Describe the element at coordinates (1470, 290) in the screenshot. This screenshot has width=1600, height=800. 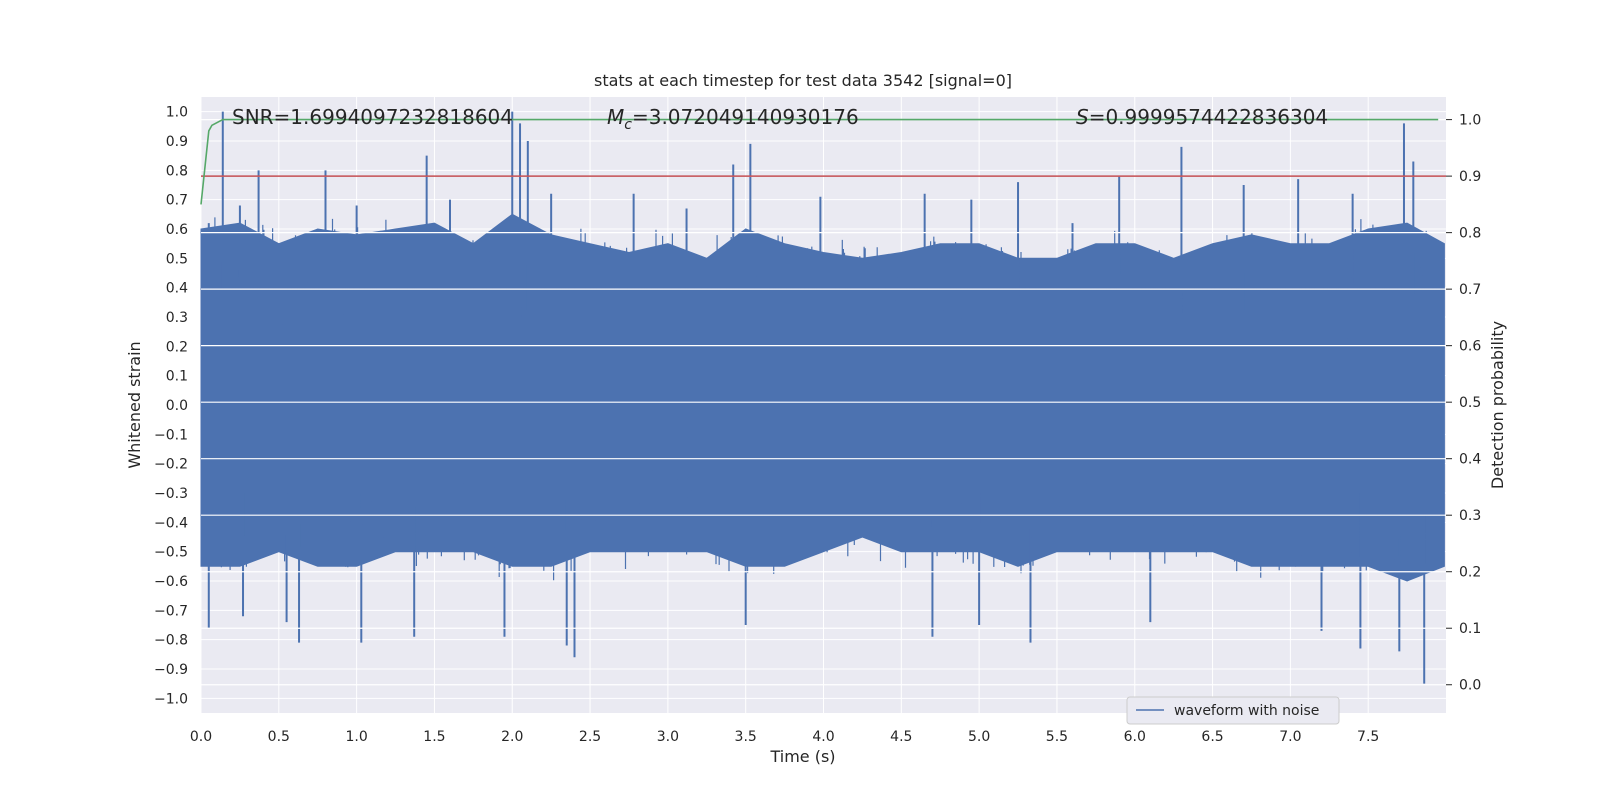
I see `y-tick-label-right: 0.7` at that location.